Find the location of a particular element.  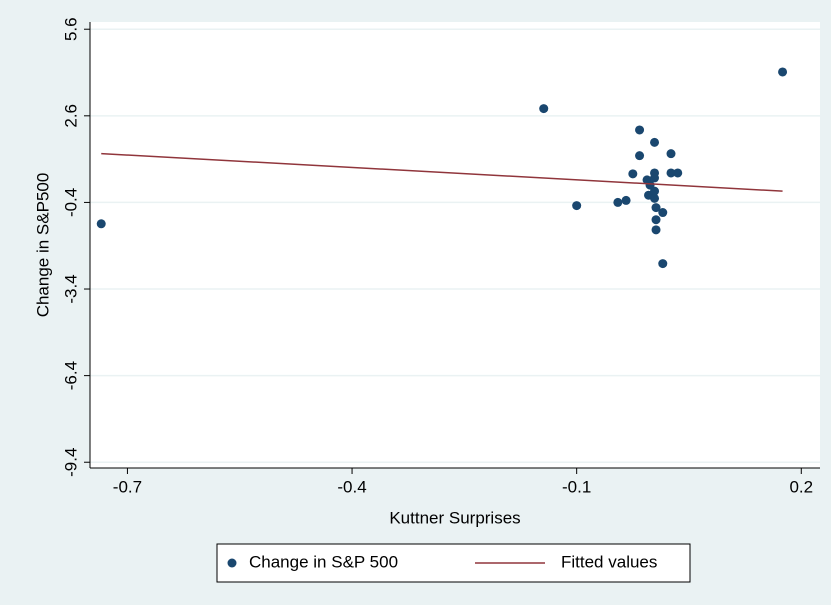

x-tick-label: 0.2 is located at coordinates (801, 486).